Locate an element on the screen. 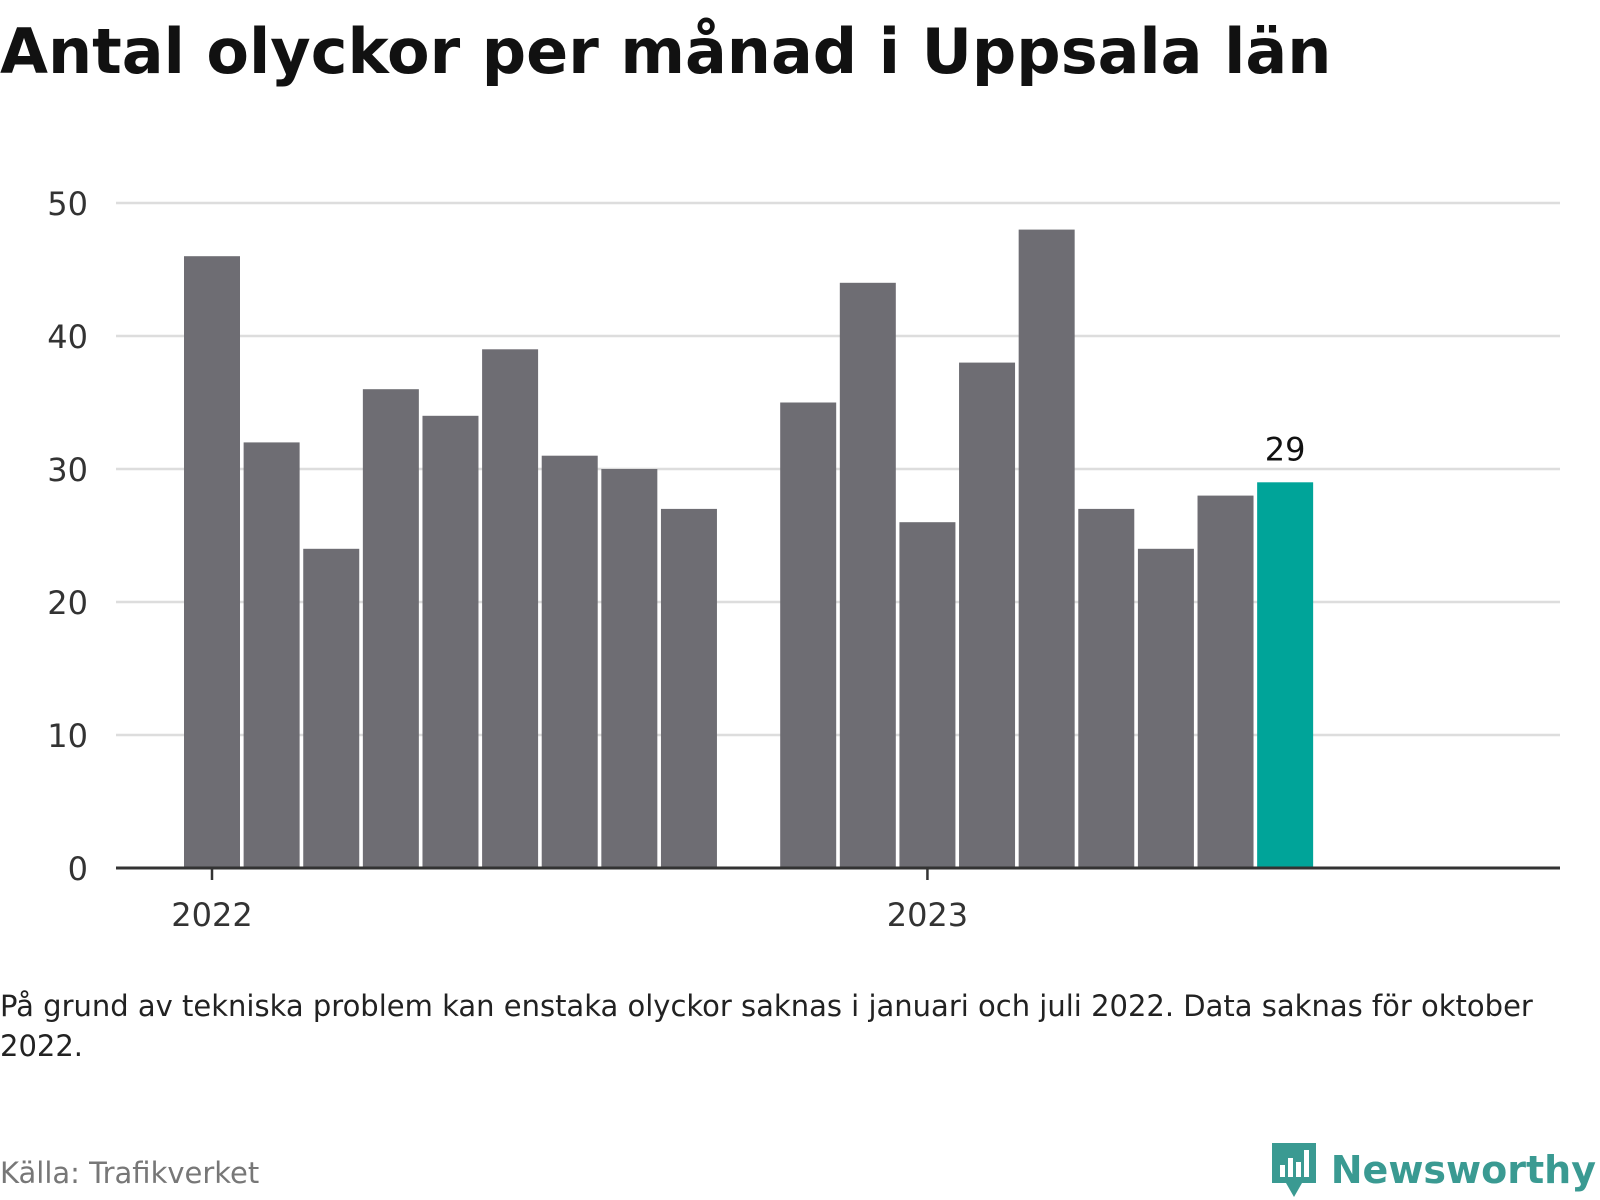 This screenshot has width=1600, height=1200. y-tick-label: 50 is located at coordinates (67, 204).